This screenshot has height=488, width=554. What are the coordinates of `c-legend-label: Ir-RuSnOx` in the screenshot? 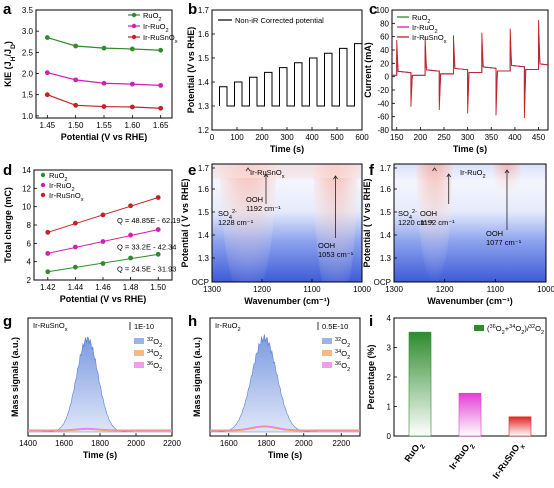 It's located at (429, 39).